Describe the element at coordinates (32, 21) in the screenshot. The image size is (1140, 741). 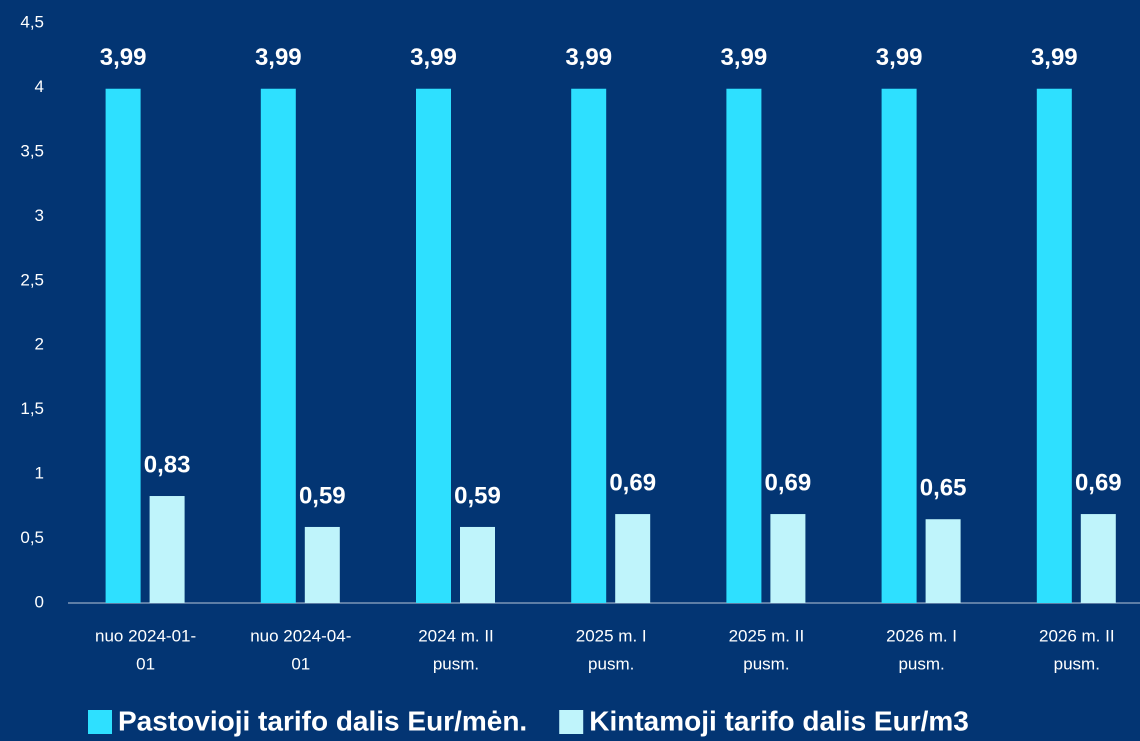
I see `y-tick-label: 4,5` at that location.